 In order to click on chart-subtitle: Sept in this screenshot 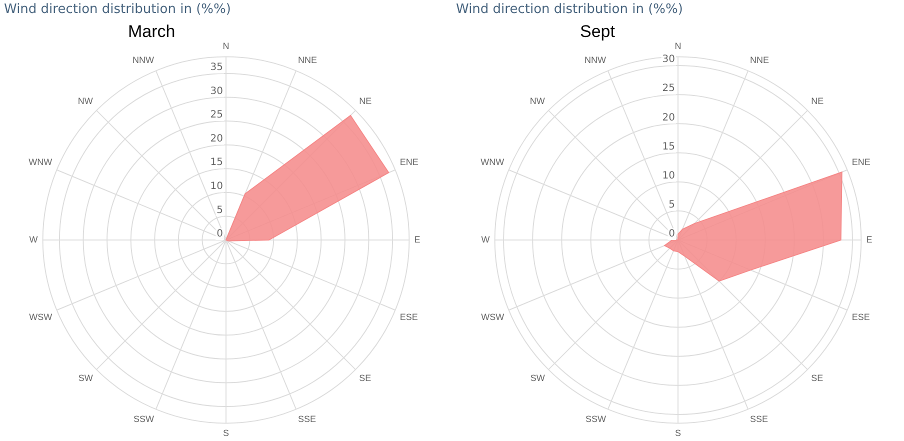, I will do `click(597, 32)`.